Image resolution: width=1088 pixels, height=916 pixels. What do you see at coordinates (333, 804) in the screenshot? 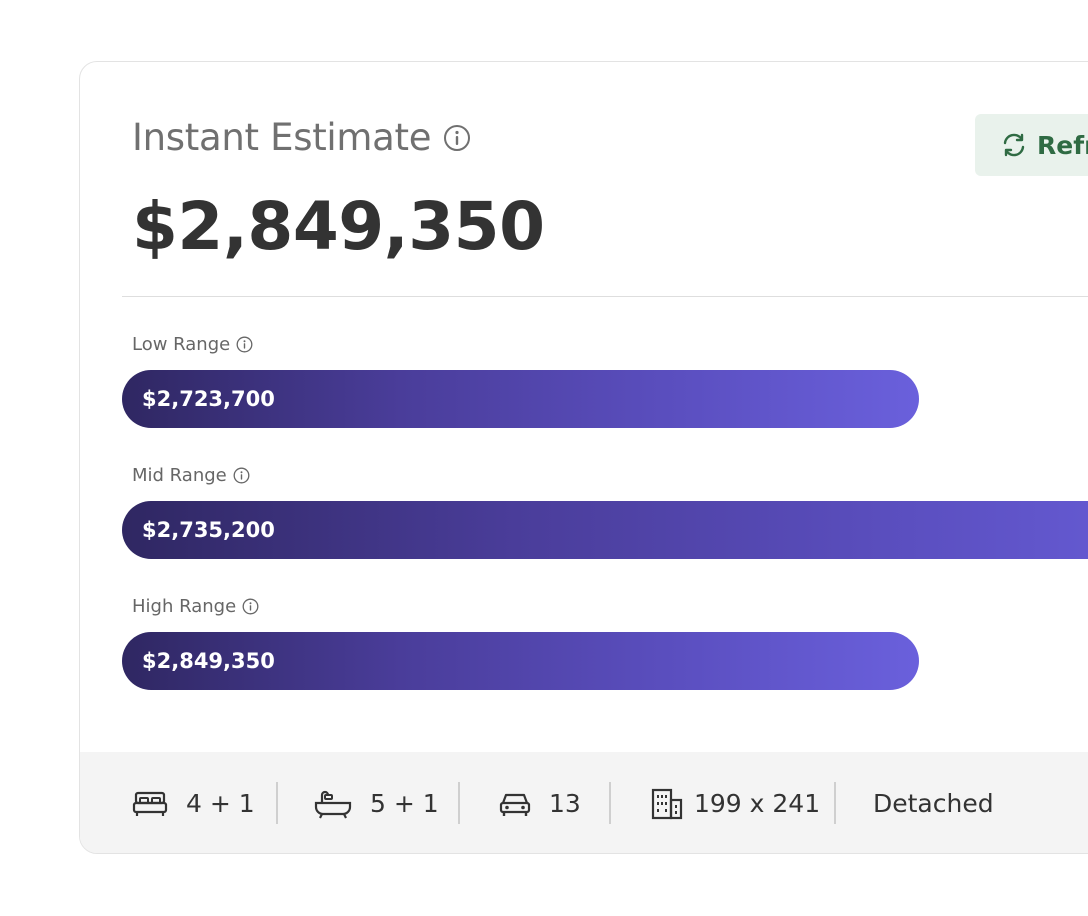
I see `bathtub-icon` at bounding box center [333, 804].